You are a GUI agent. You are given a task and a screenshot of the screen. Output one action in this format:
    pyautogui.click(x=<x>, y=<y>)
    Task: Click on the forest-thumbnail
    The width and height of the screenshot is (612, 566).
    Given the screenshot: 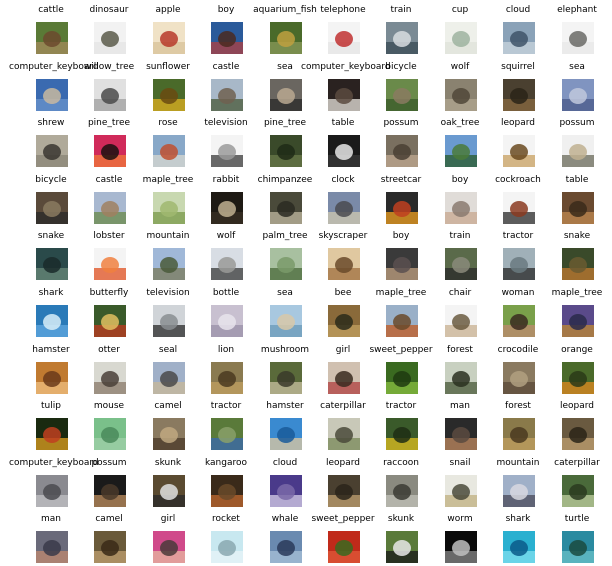 What is the action you would take?
    pyautogui.click(x=519, y=434)
    